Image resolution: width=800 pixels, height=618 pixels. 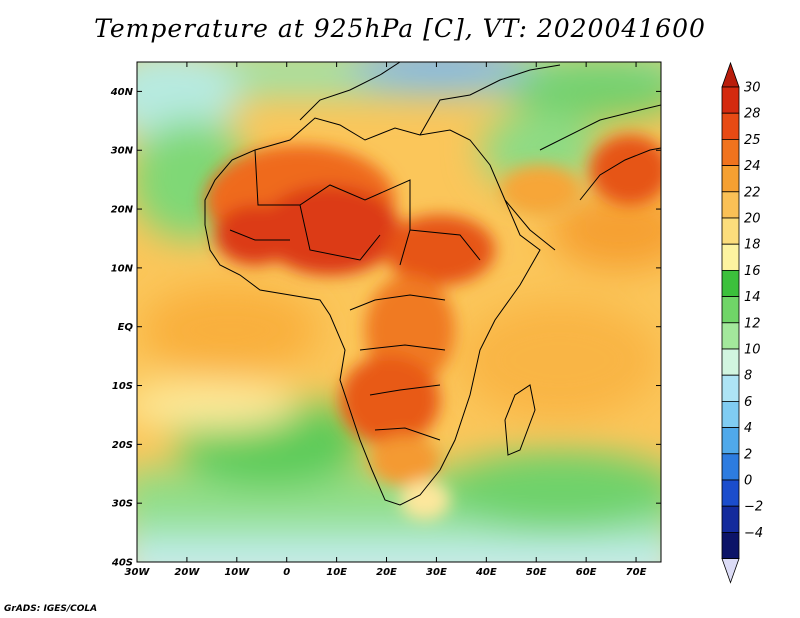 I want to click on colorbar-label: 12, so click(x=752, y=323).